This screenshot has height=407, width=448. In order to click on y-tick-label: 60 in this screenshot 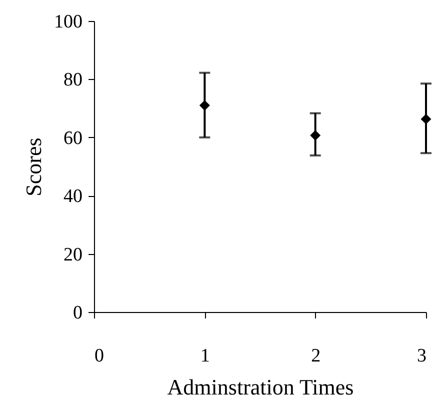, I will do `click(73, 138)`.